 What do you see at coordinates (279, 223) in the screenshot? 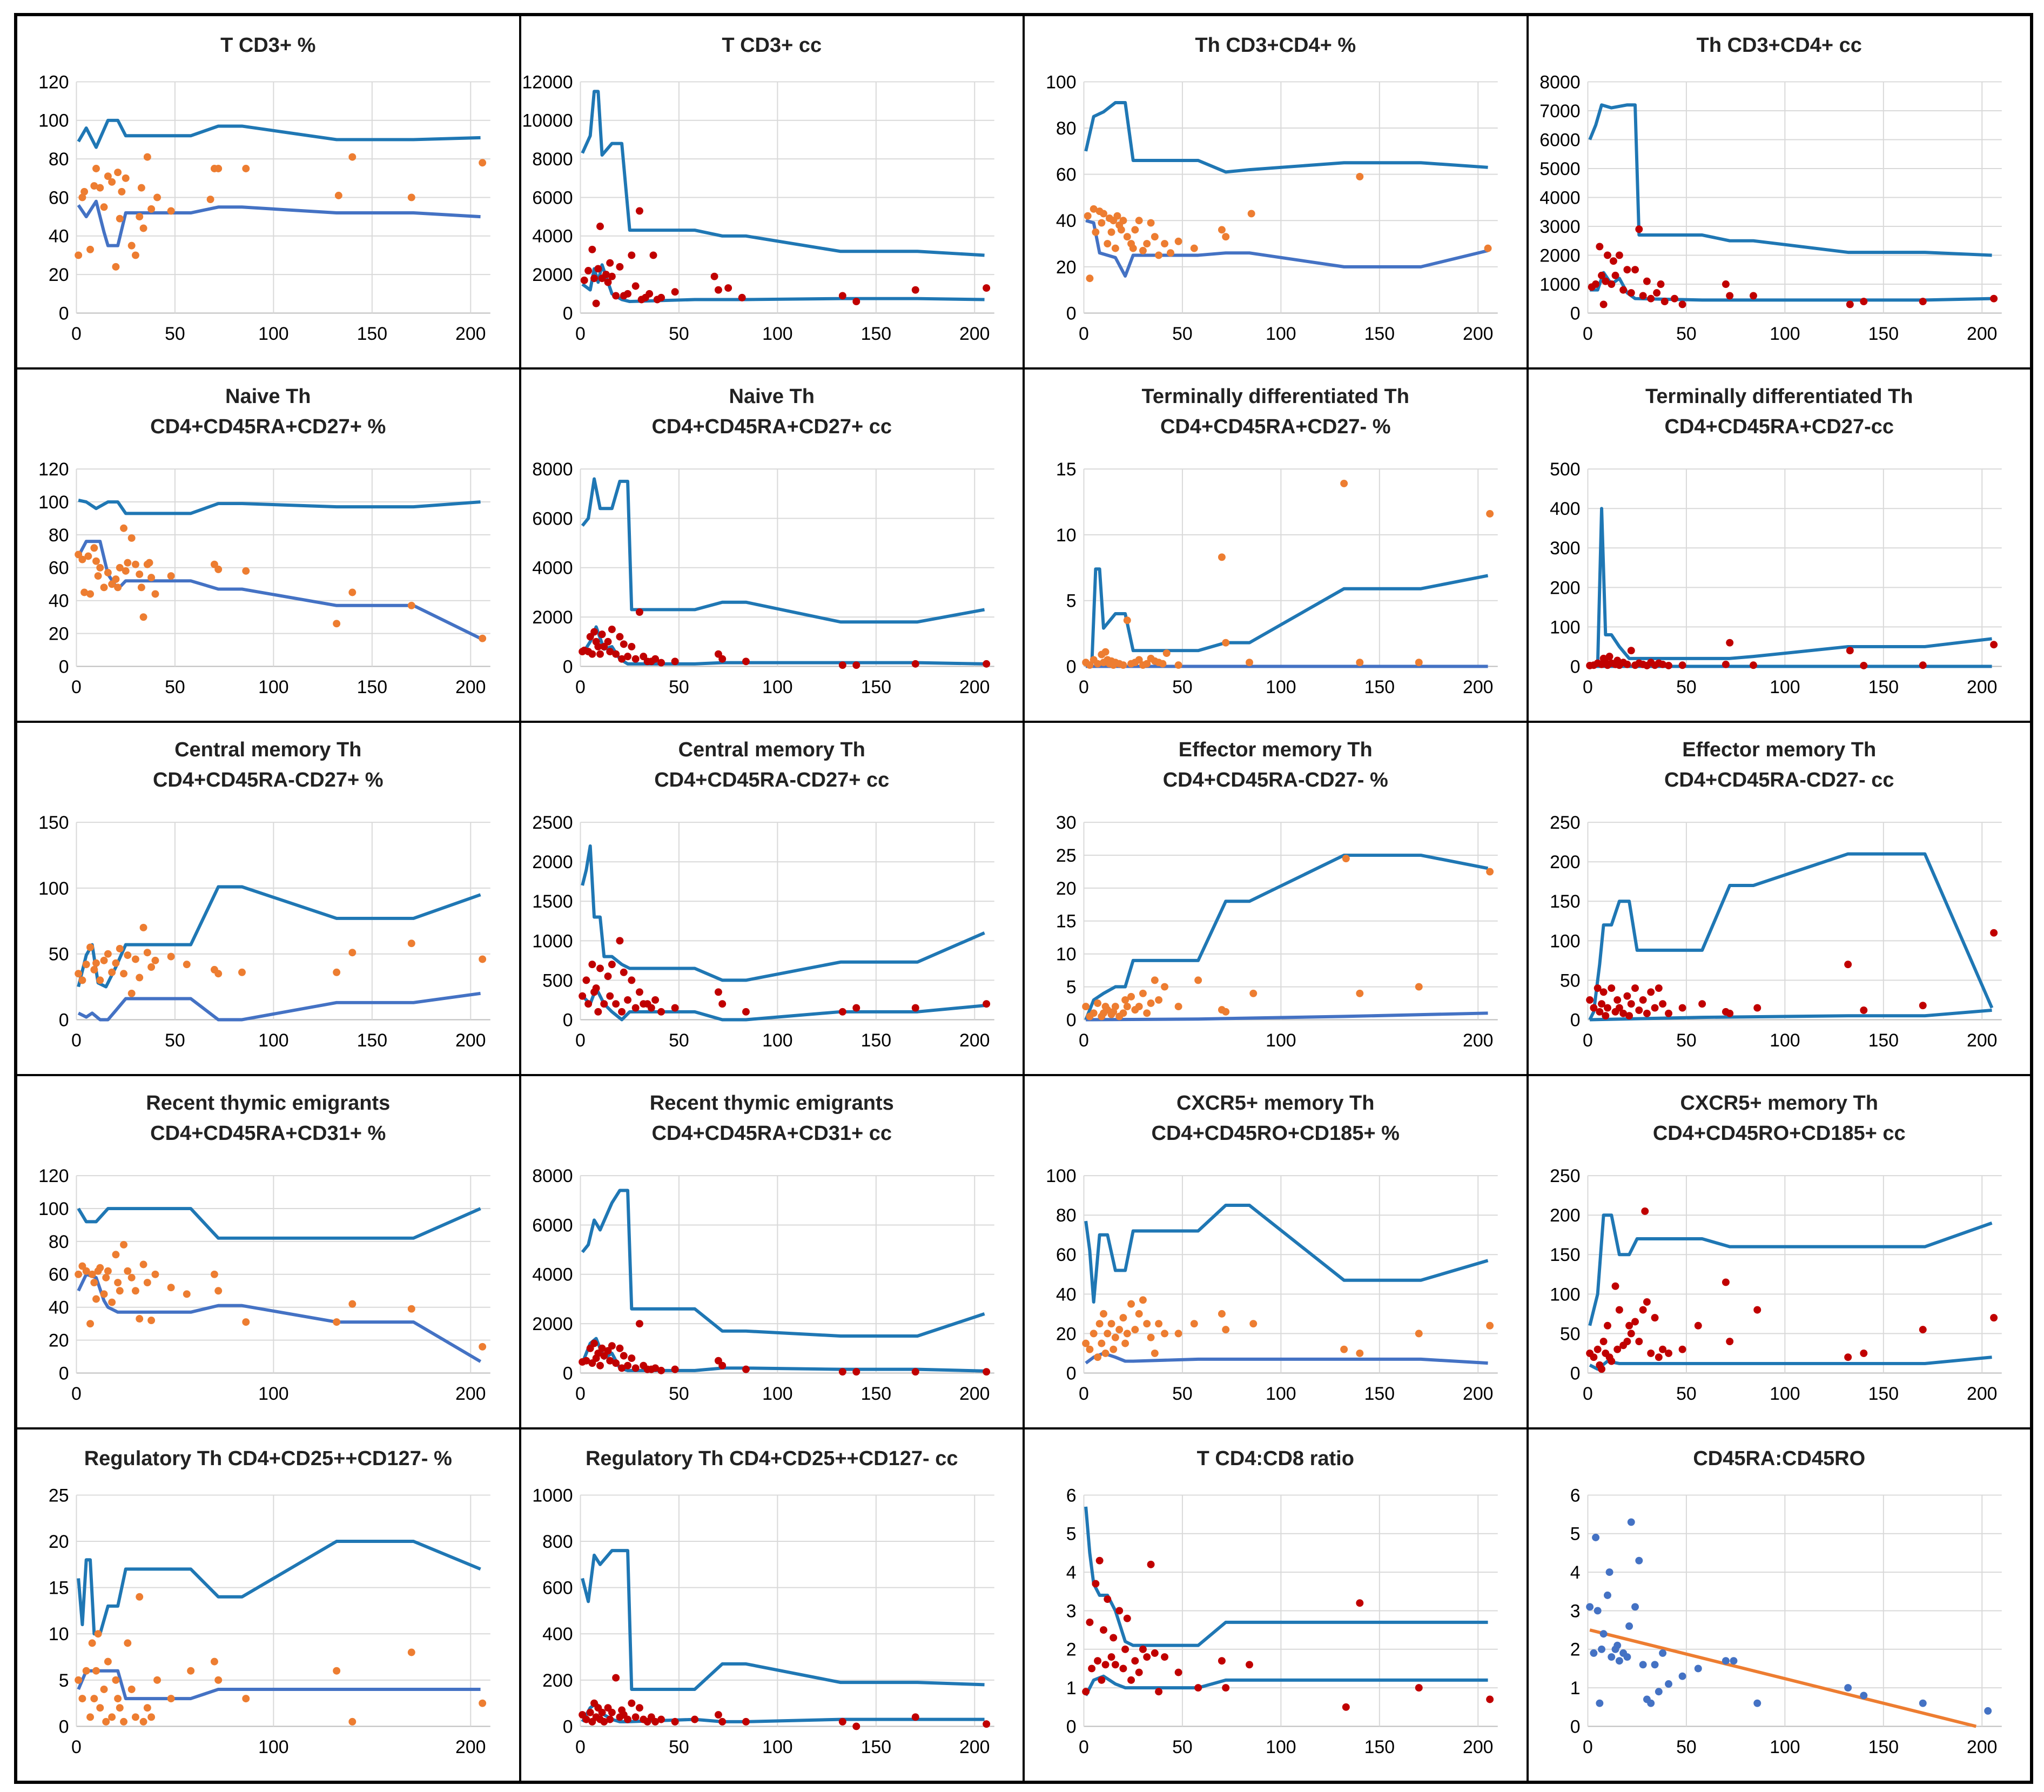
I see `series-line-lower` at bounding box center [279, 223].